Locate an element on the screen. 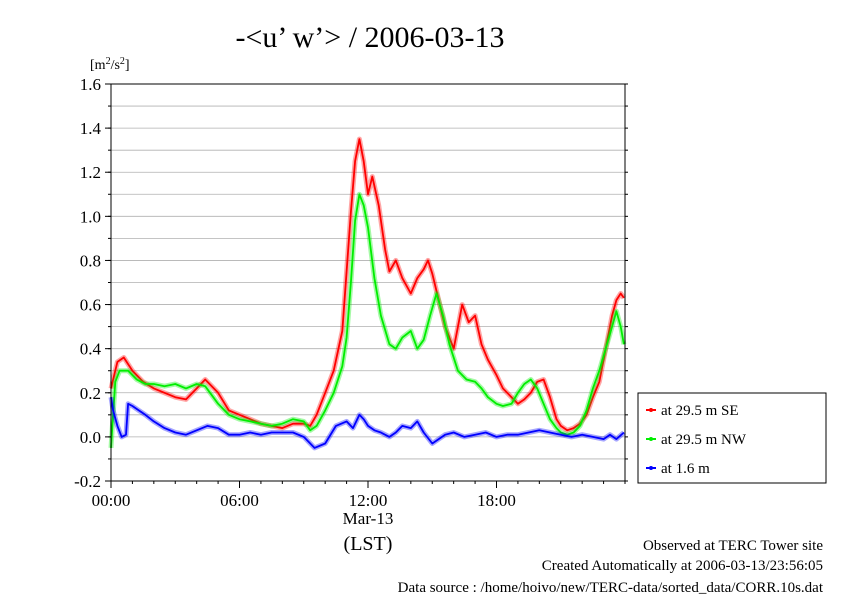  y-tick-label: 0.8 is located at coordinates (90, 260).